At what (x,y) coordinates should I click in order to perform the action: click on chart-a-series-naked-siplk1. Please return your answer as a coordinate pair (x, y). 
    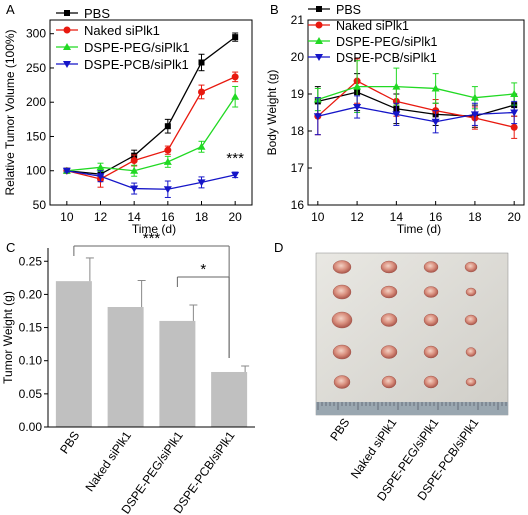
    Looking at the image, I should click on (151, 129).